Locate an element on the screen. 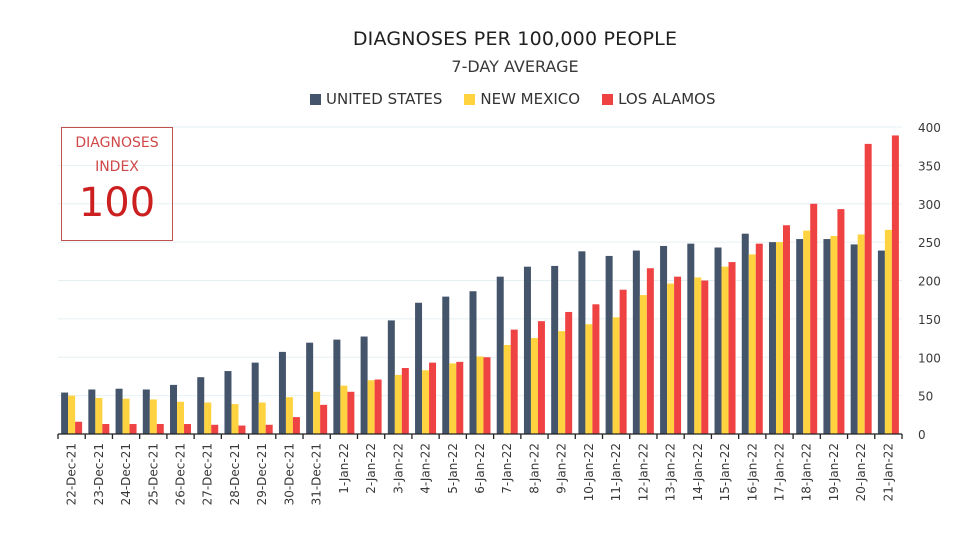  y-tick-label: 0 is located at coordinates (922, 435).